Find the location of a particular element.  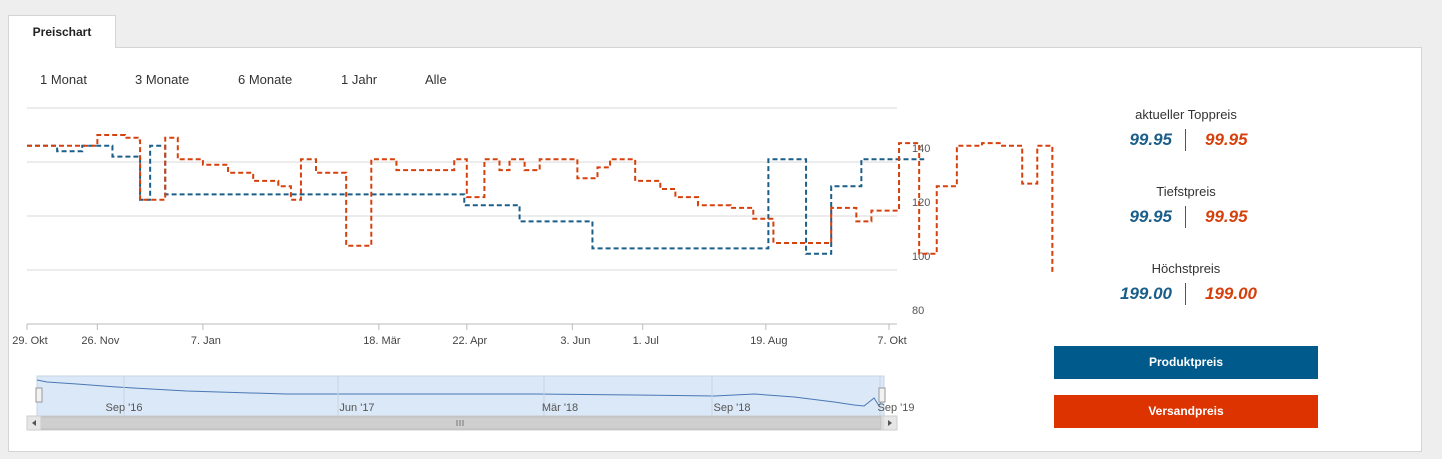

y-tick-label: 80 is located at coordinates (918, 311).